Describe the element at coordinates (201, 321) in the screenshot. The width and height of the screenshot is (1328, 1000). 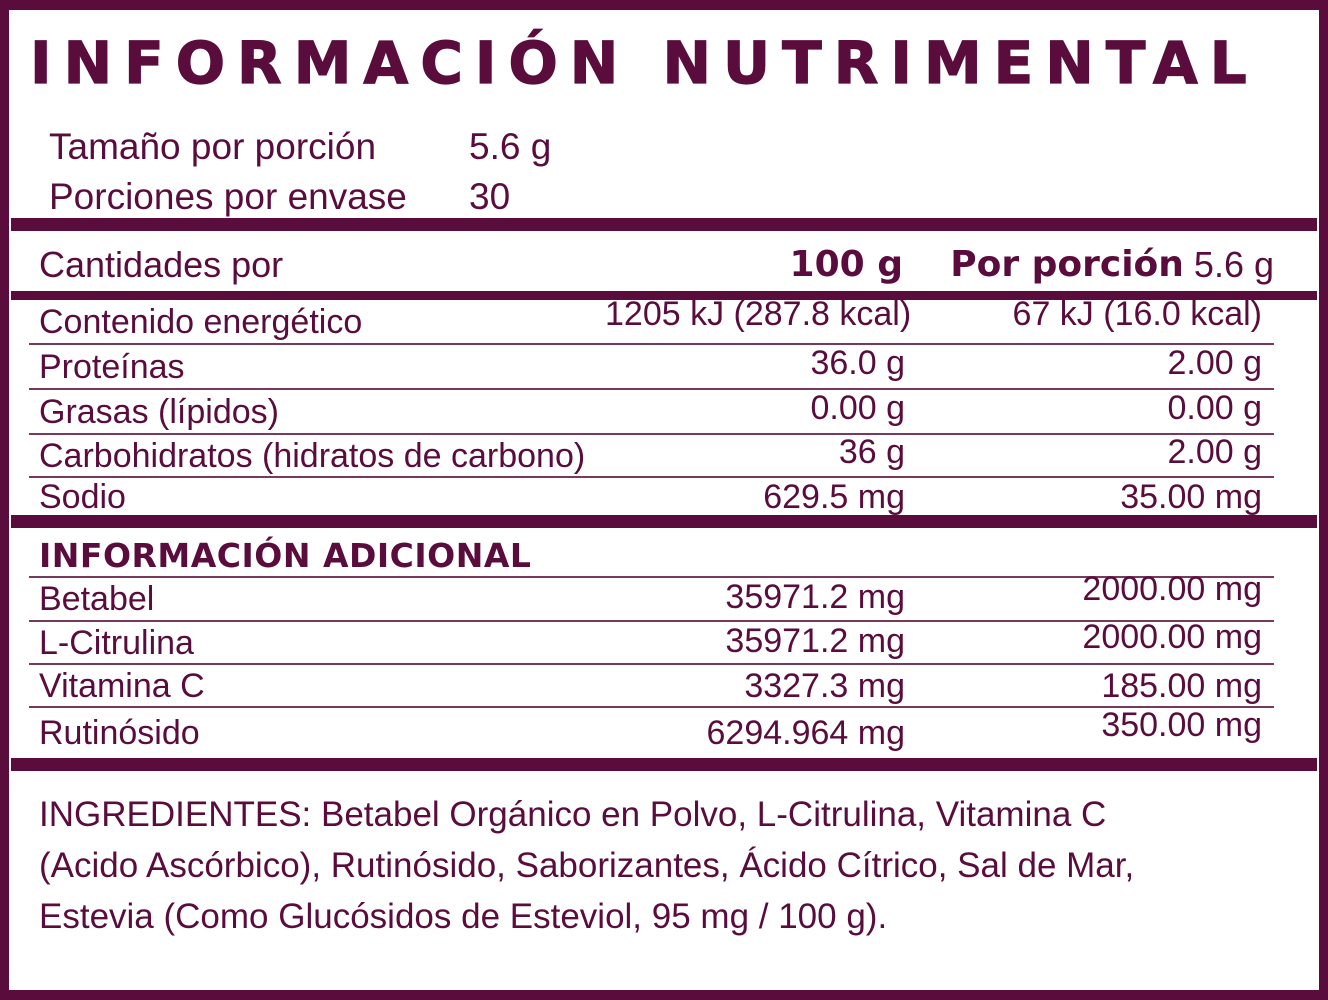
I see `nutrient-label: Contenido energético` at that location.